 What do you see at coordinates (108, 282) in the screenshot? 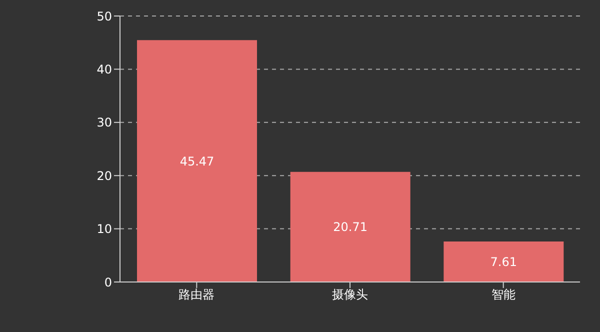
I see `y-tick-label: 0` at bounding box center [108, 282].